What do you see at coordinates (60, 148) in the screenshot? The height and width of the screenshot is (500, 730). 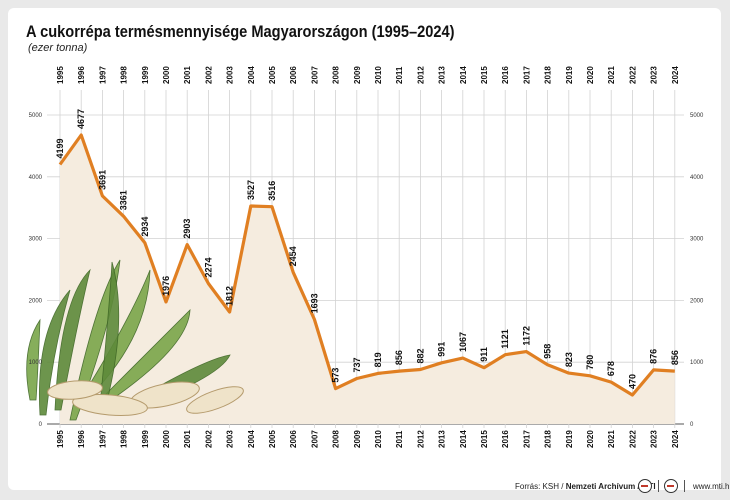 I see `data-label: 4199` at bounding box center [60, 148].